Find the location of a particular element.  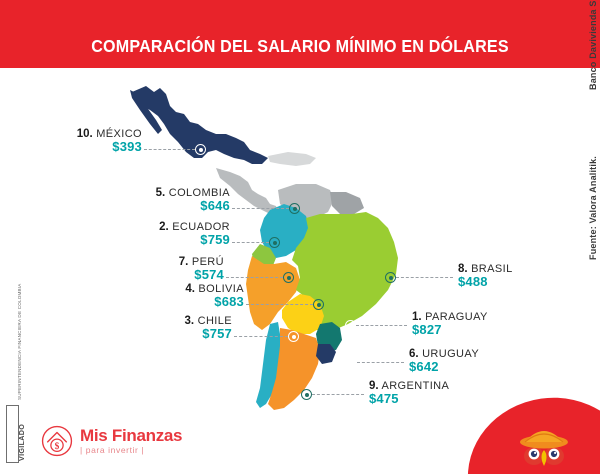

country-other-central-america is located at coordinates (247, 191).